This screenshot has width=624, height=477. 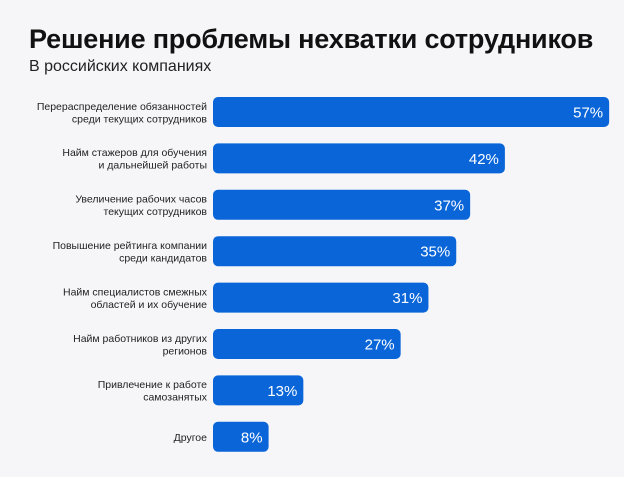 I want to click on data-label: 37%, so click(x=449, y=205).